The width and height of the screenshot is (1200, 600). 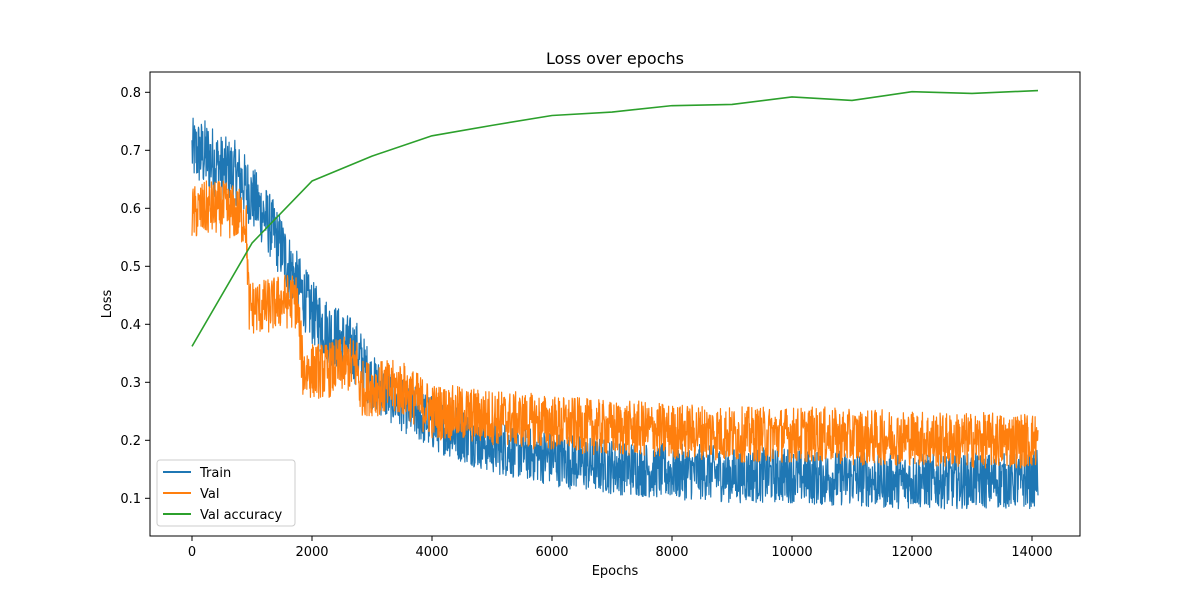 What do you see at coordinates (130, 383) in the screenshot?
I see `y-tick-label: 0.3` at bounding box center [130, 383].